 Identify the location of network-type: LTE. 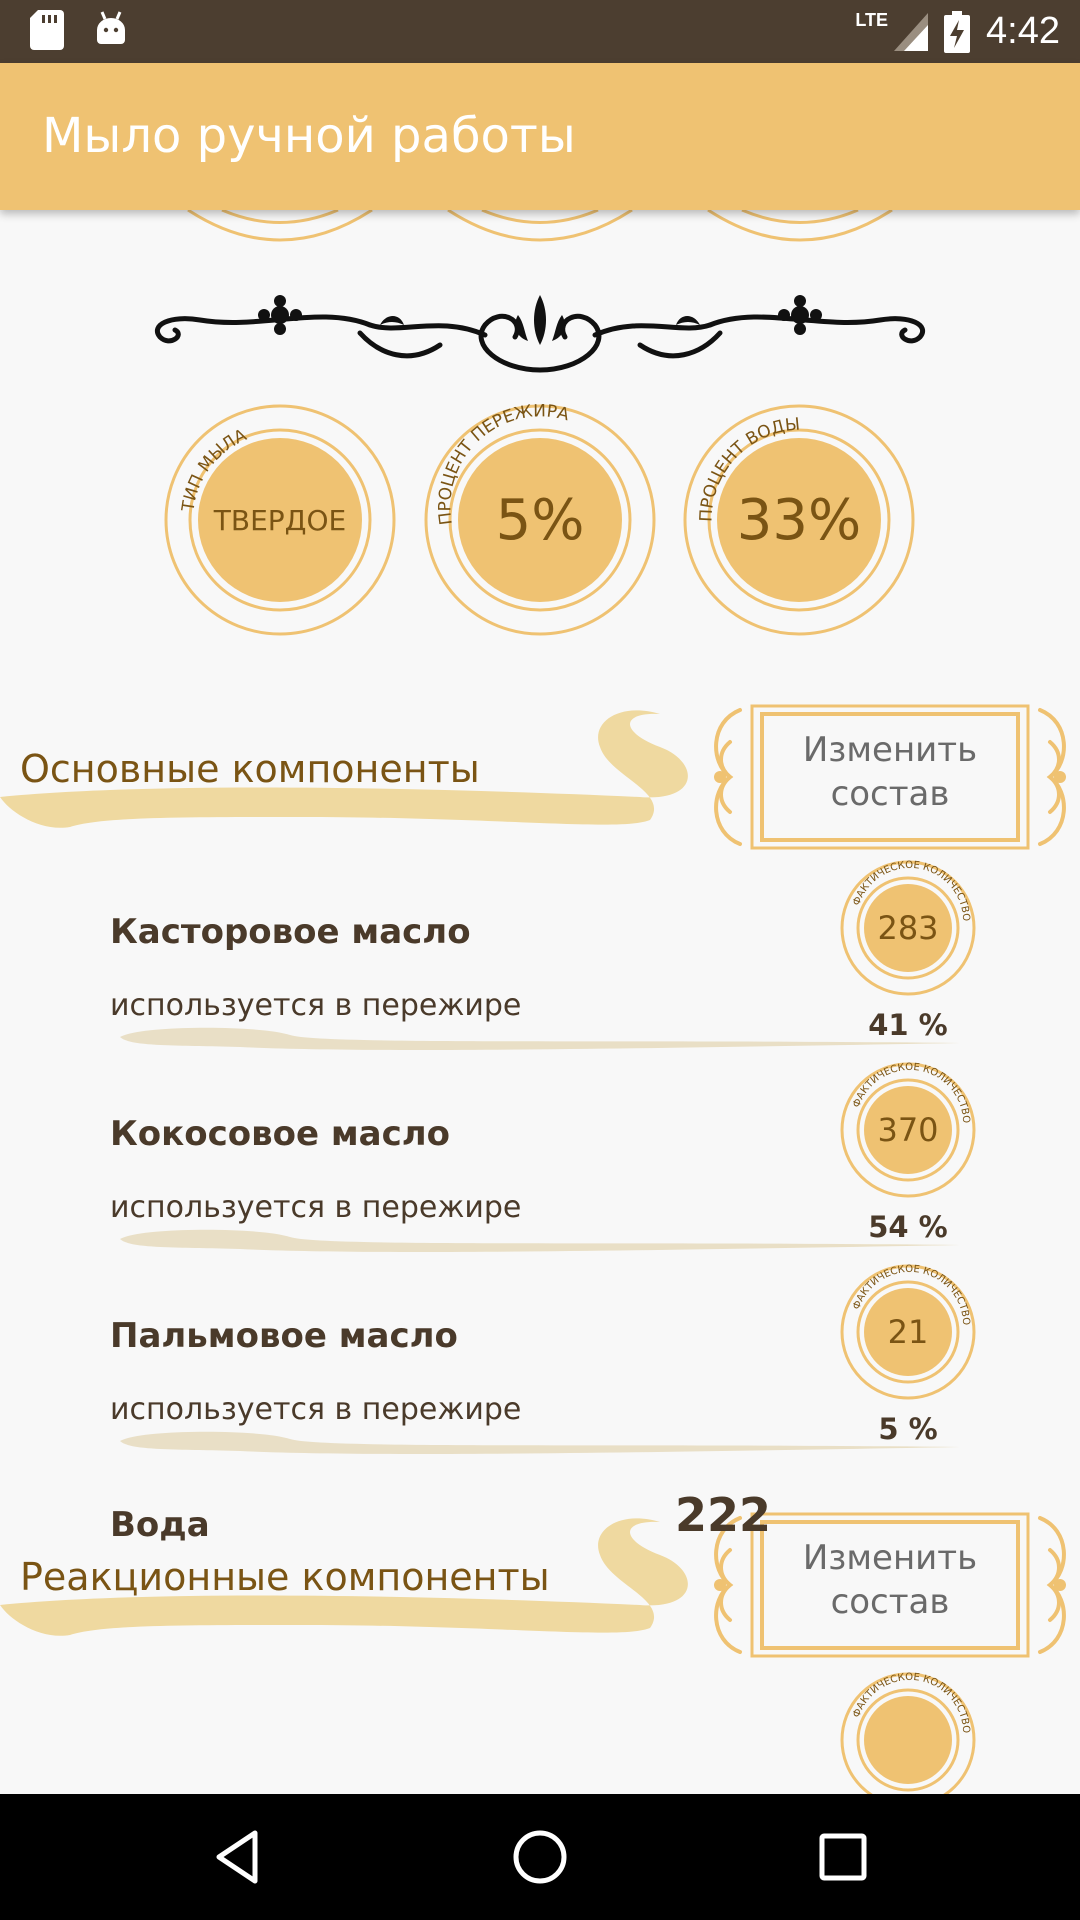
(872, 20).